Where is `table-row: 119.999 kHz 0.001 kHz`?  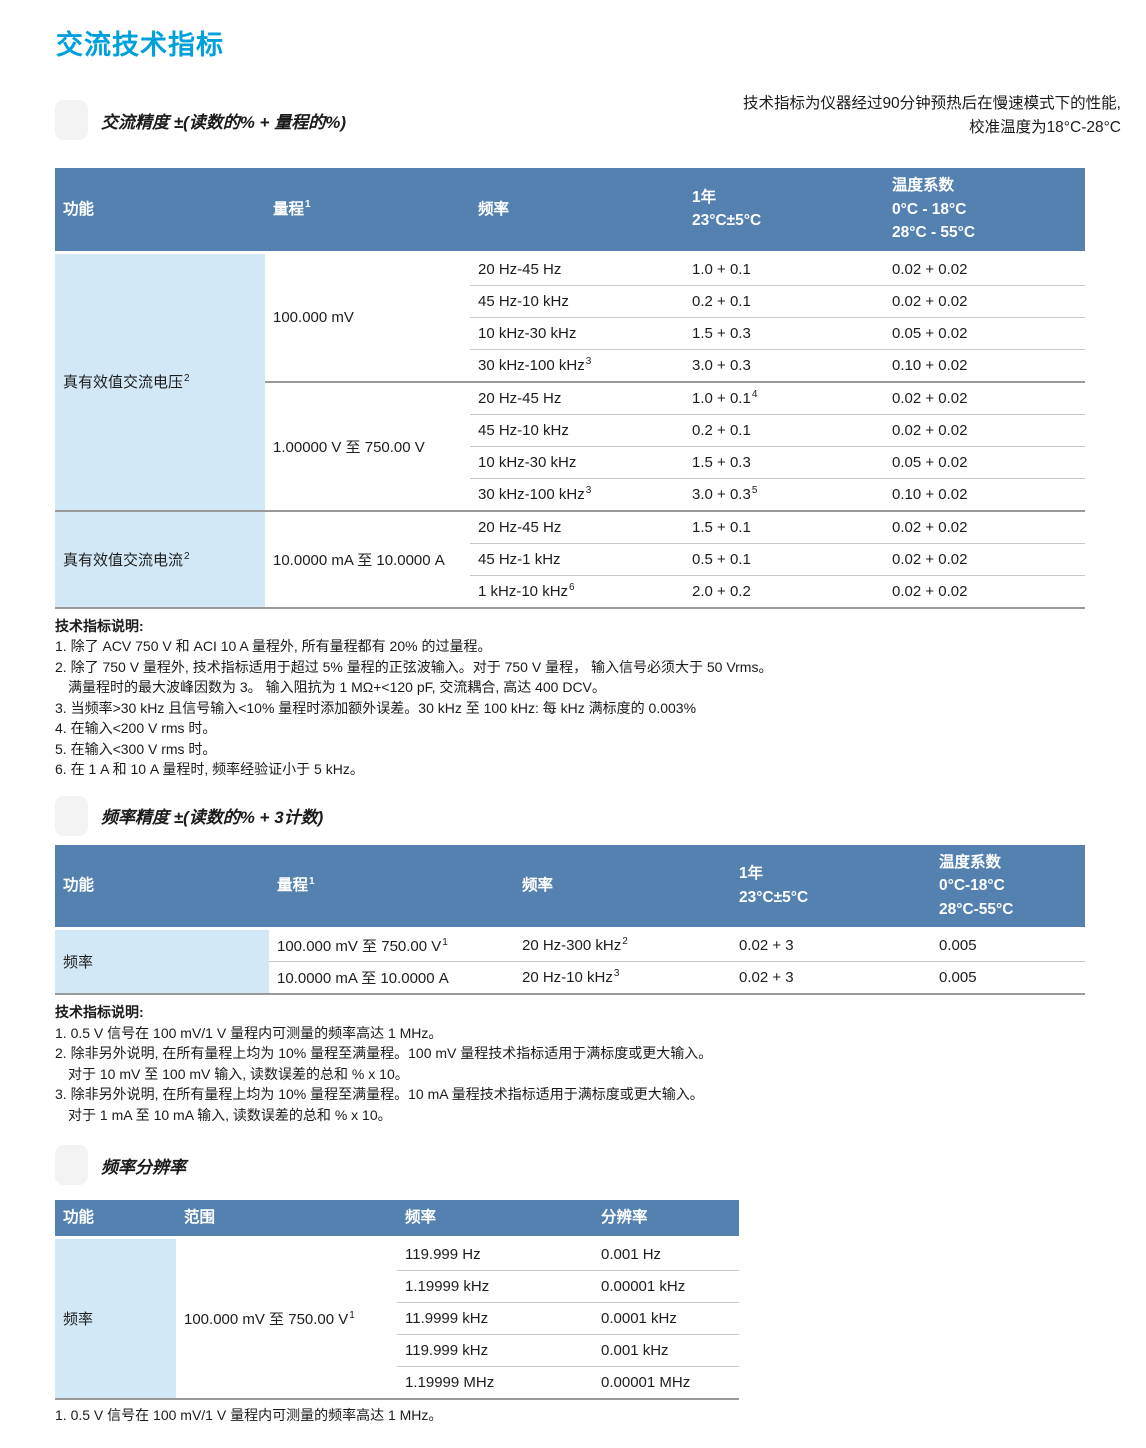 table-row: 119.999 kHz 0.001 kHz is located at coordinates (397, 1350).